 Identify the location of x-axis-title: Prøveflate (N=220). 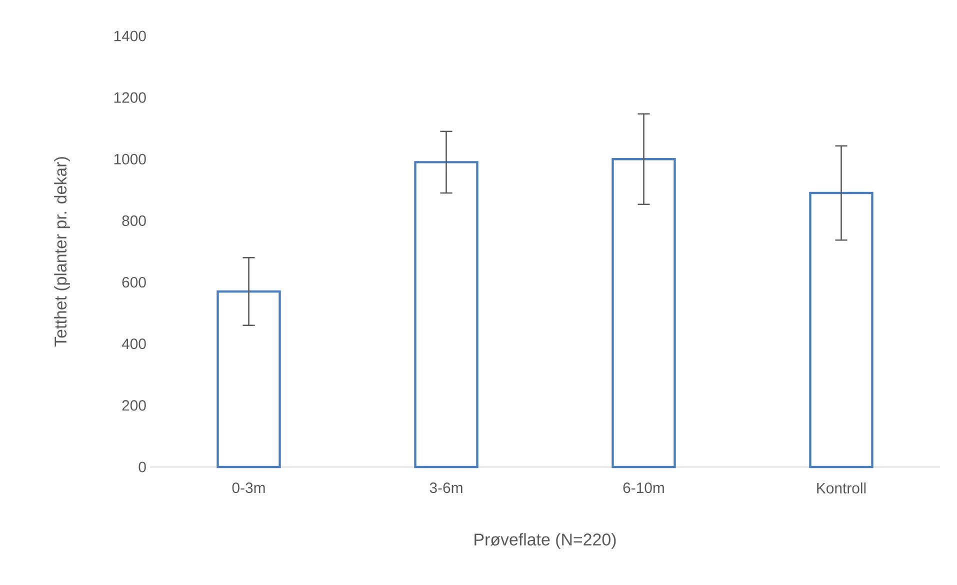
(545, 541).